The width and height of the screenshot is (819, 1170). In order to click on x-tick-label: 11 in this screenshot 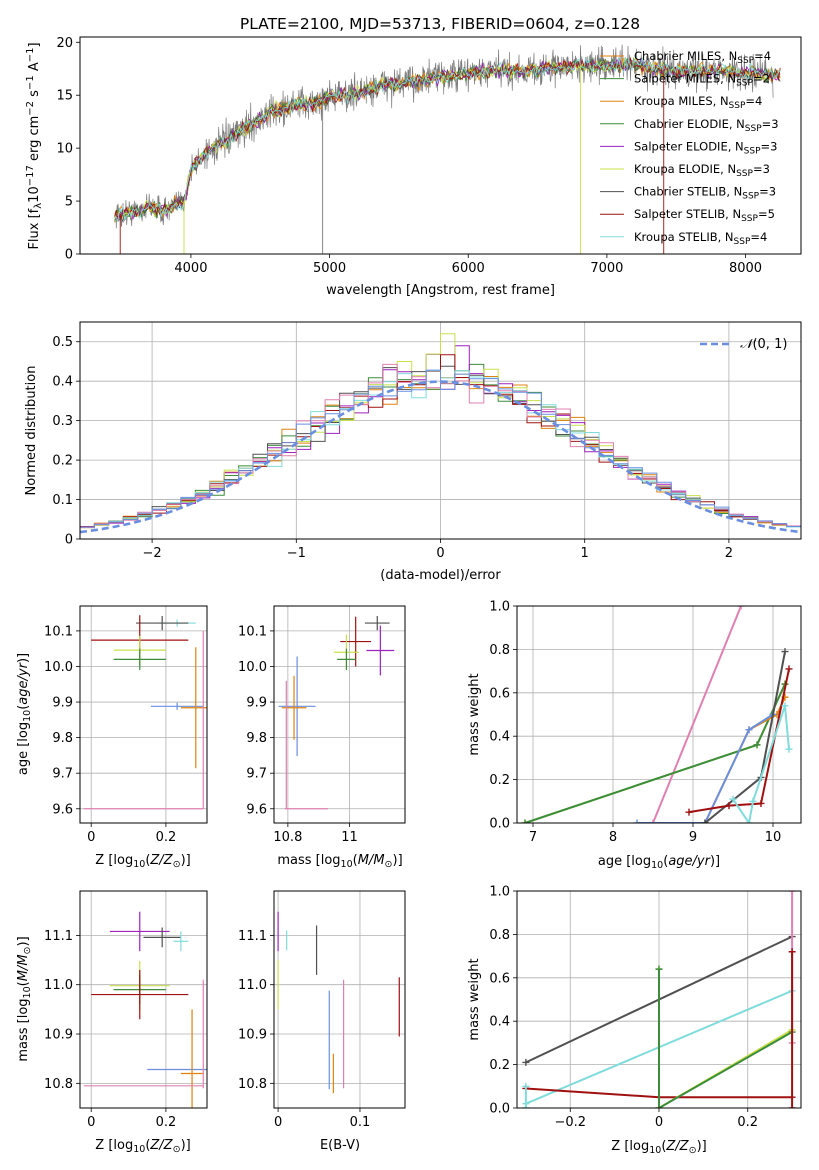, I will do `click(349, 837)`.